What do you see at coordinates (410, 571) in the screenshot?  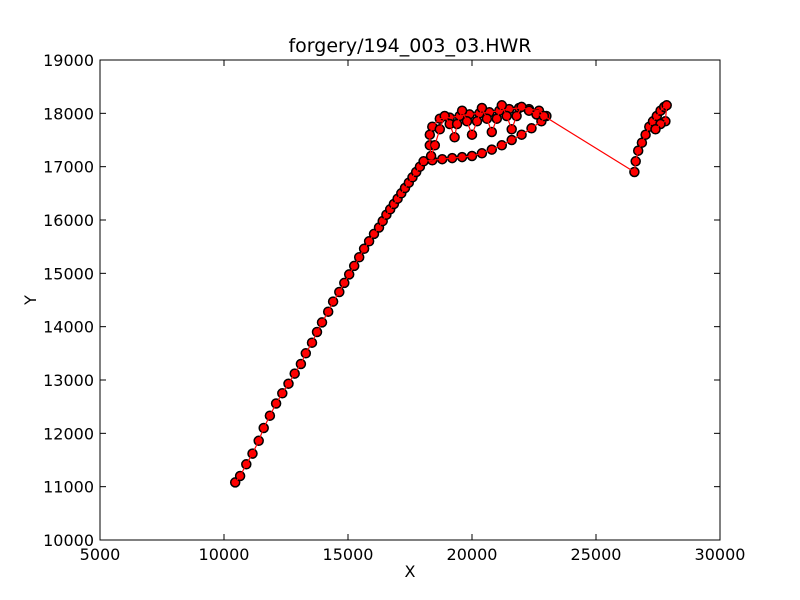 I see `x-axis-label: X` at bounding box center [410, 571].